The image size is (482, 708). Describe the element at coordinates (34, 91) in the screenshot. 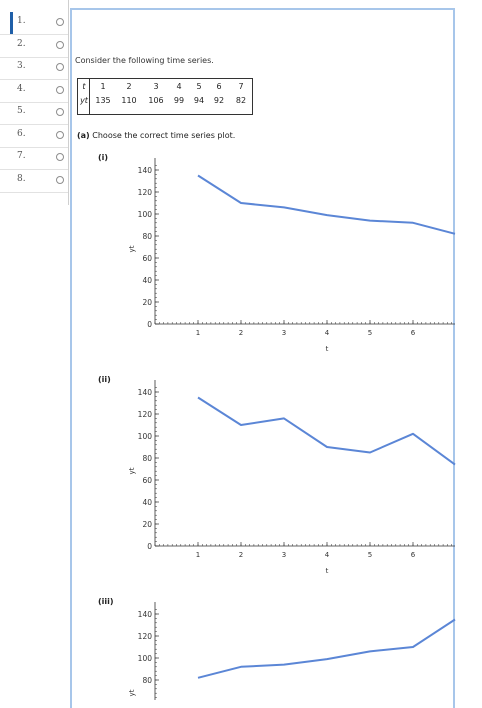

I see `sidebar-item-4: 4.` at that location.